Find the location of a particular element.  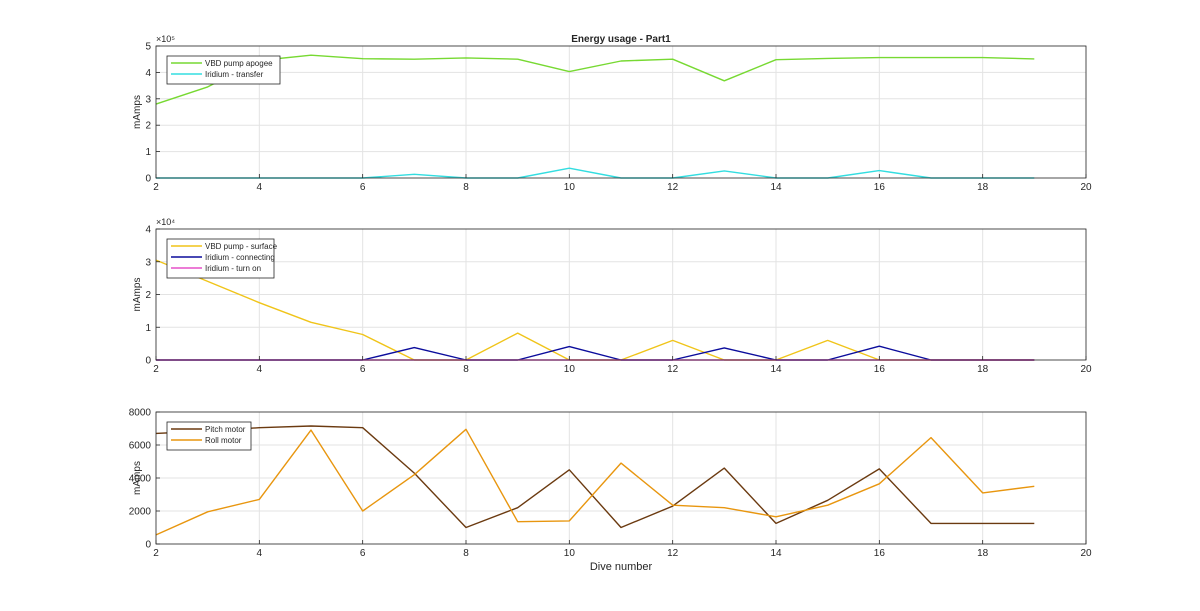

legend-label: Pitch motor is located at coordinates (225, 429).